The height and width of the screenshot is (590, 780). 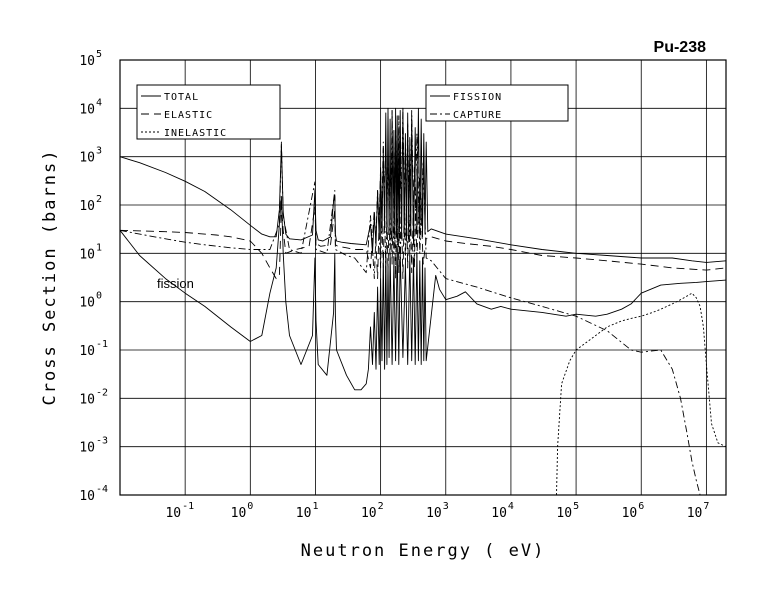 I want to click on y-axis-label: Cross Section (barns), so click(x=50, y=277).